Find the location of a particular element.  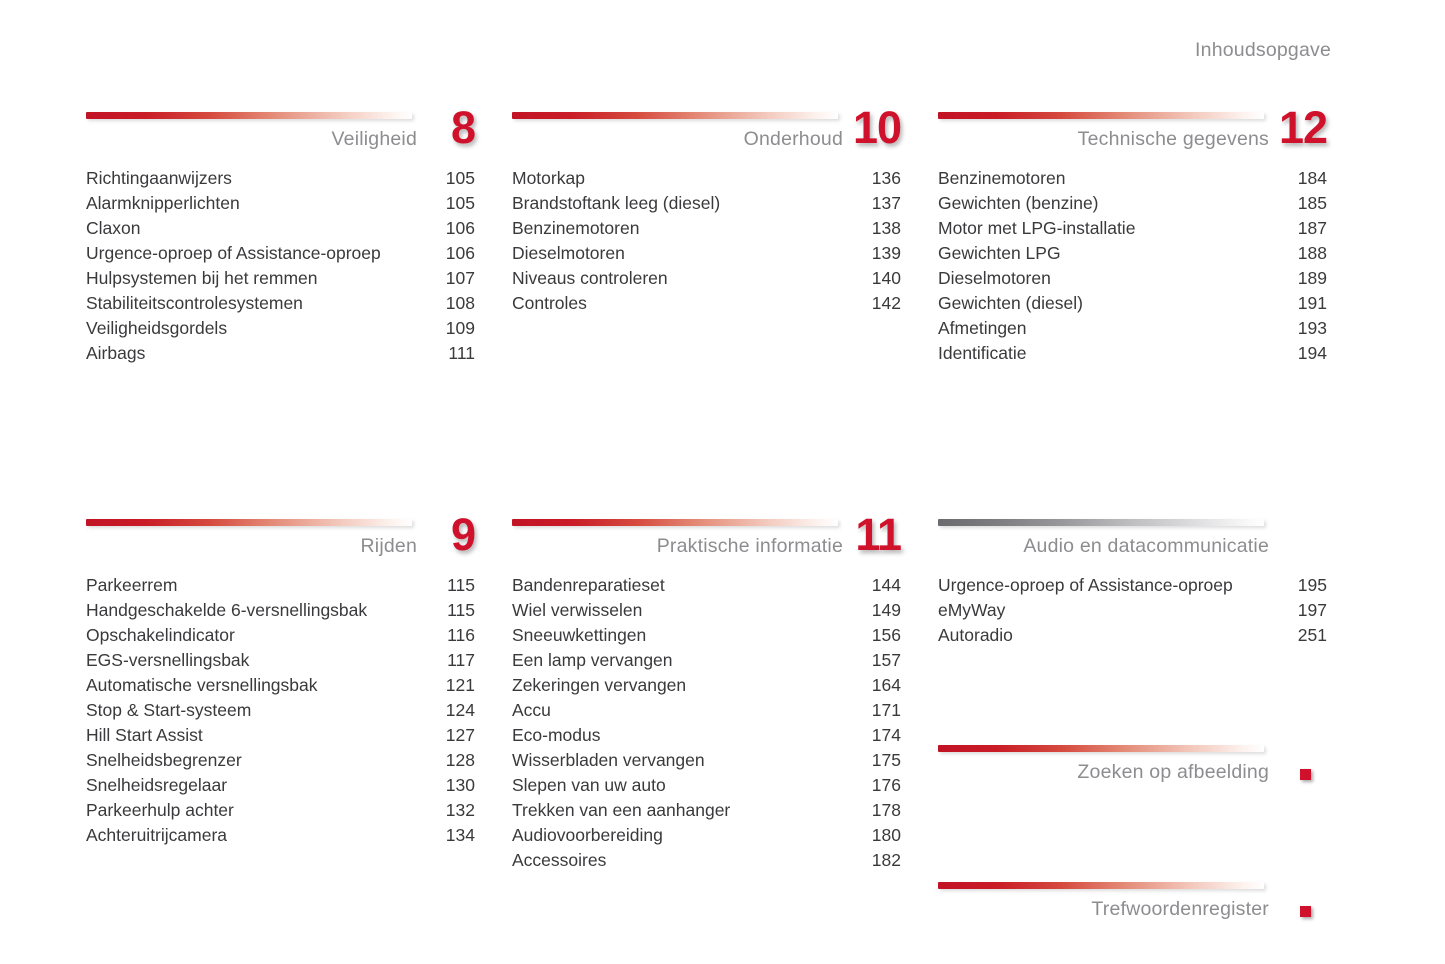

toc-item-page-number: 134 is located at coordinates (460, 835).